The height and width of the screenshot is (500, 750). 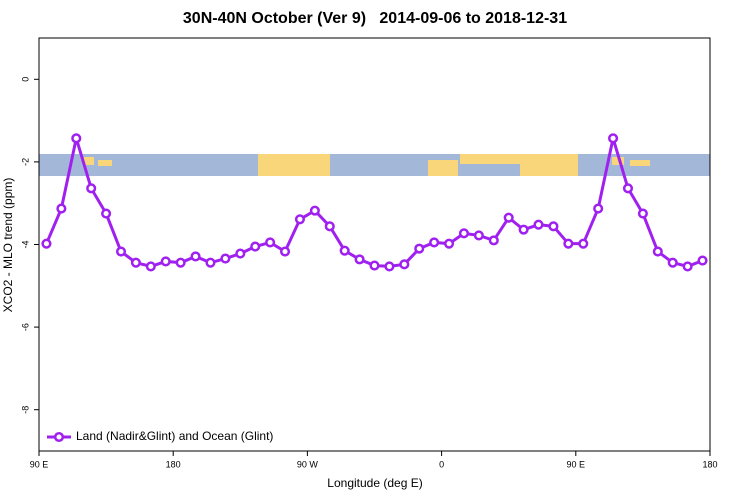 What do you see at coordinates (8, 245) in the screenshot?
I see `y-axis-label: XCO2 - MLO trend (ppm)` at bounding box center [8, 245].